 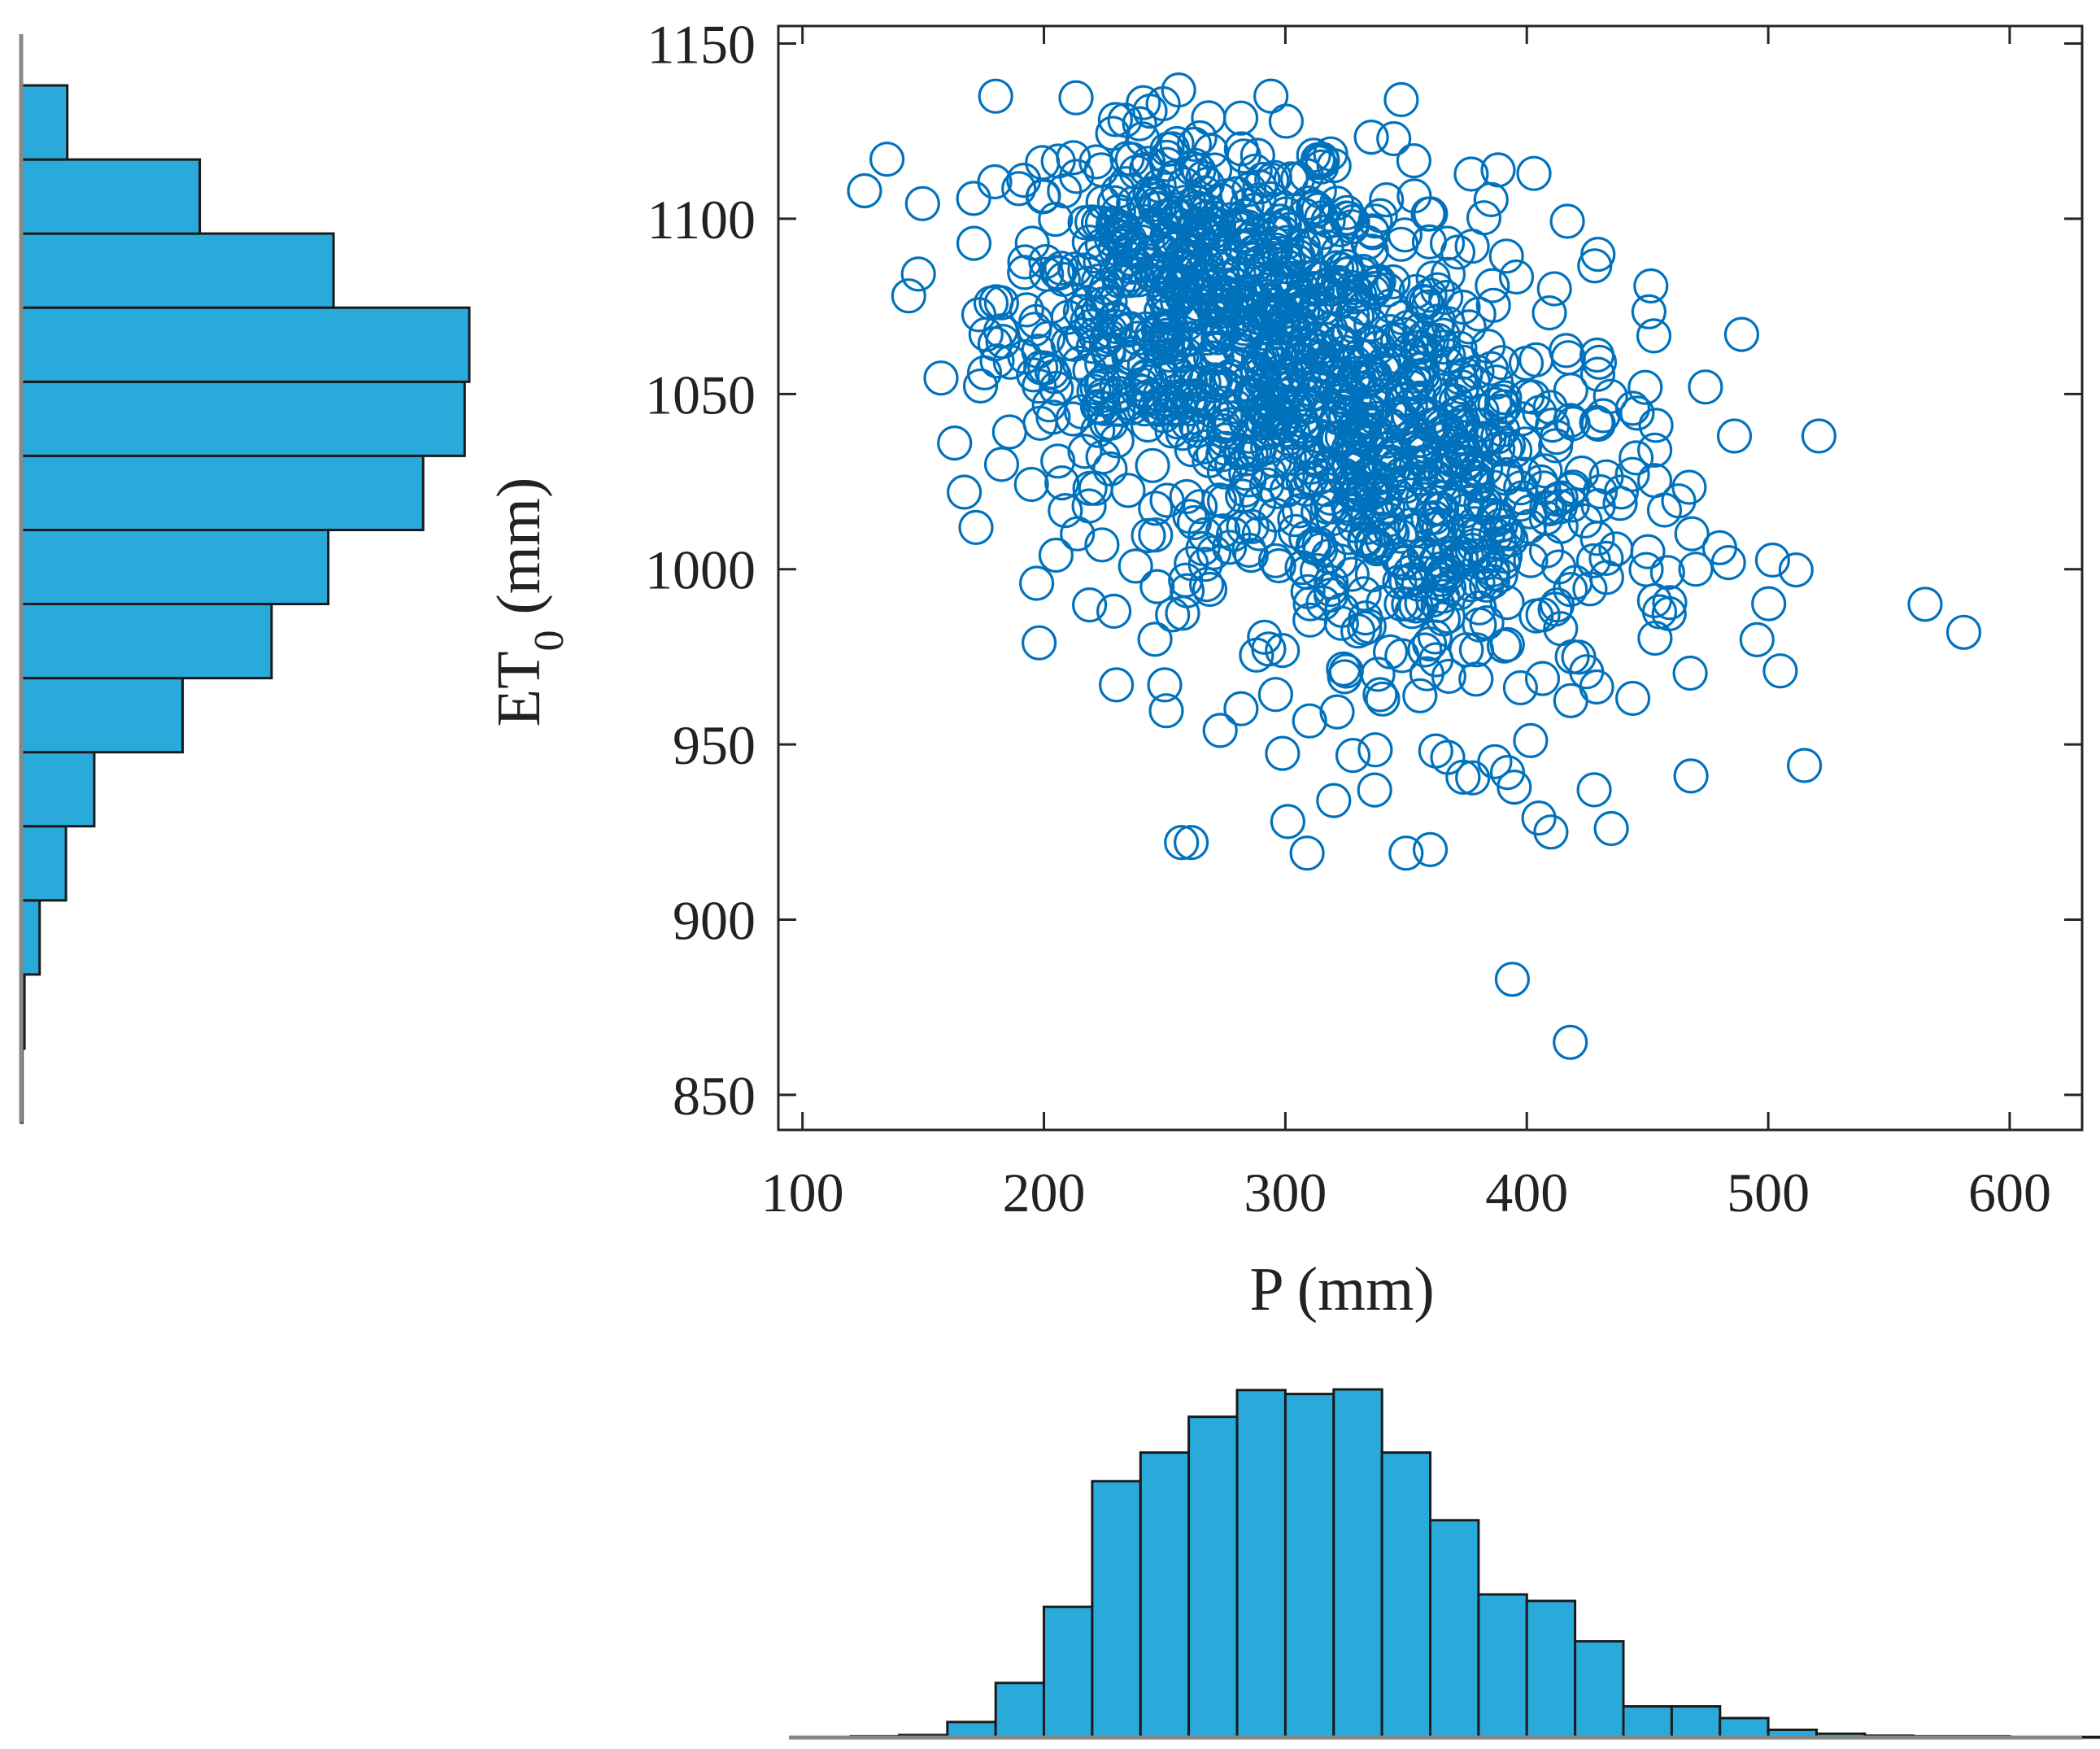 I want to click on x-axis-label: P (mm), so click(x=1341, y=1290).